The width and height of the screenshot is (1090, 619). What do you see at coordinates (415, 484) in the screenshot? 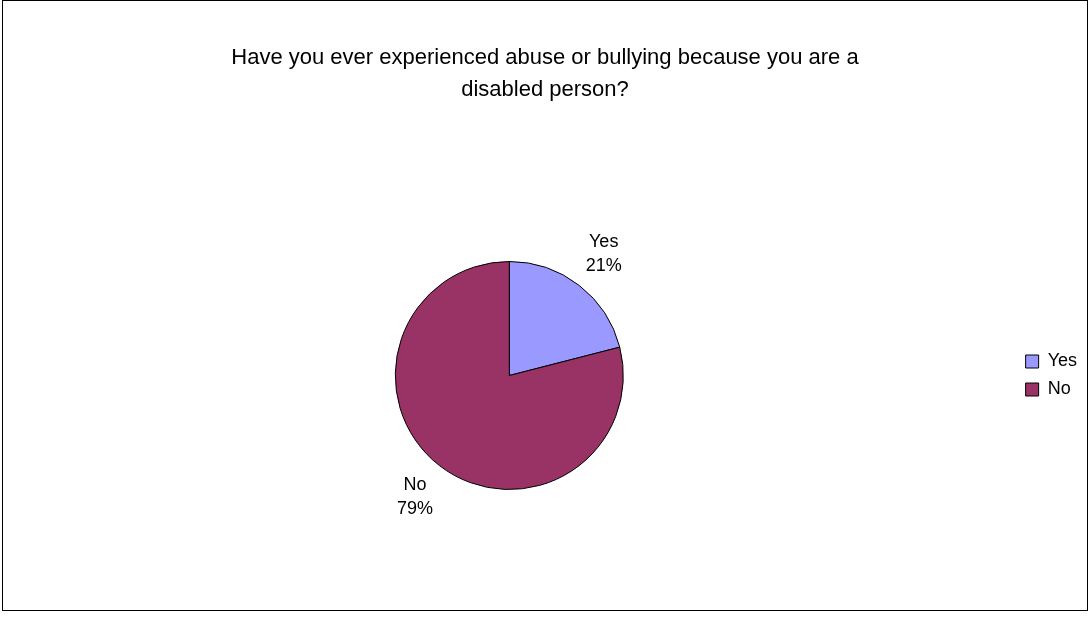
I see `slice-label: No` at bounding box center [415, 484].